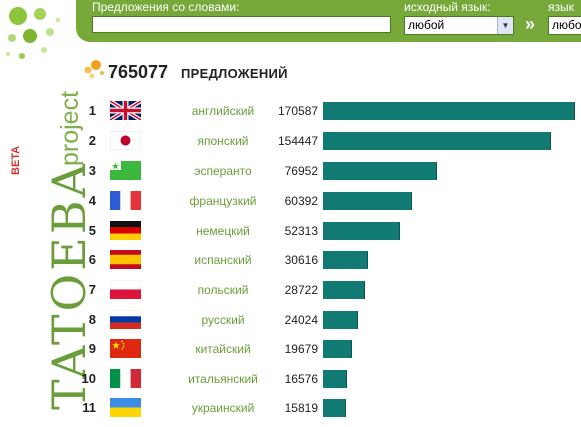 Image resolution: width=581 pixels, height=427 pixels. I want to click on language-row: 3 эсперанто 76952, so click(330, 171).